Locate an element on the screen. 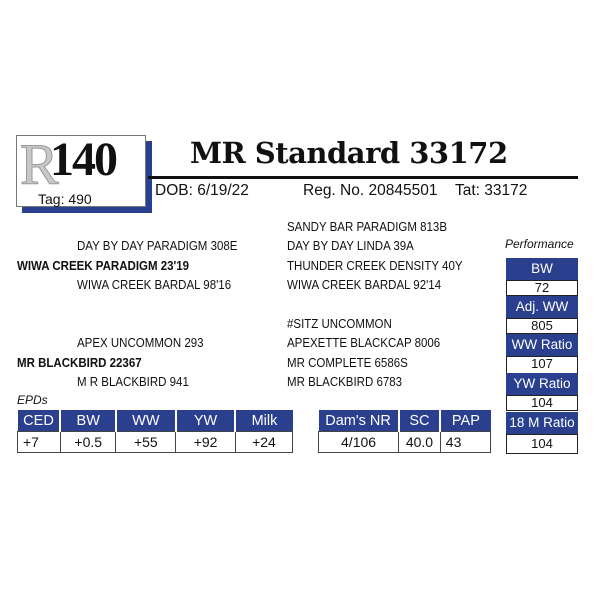 The image size is (600, 600). lot-box is located at coordinates (81, 171).